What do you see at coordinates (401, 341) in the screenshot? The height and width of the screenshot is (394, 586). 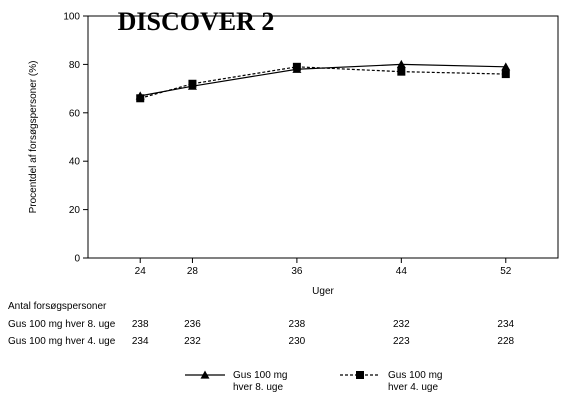 I see `at-risk-value: 223` at bounding box center [401, 341].